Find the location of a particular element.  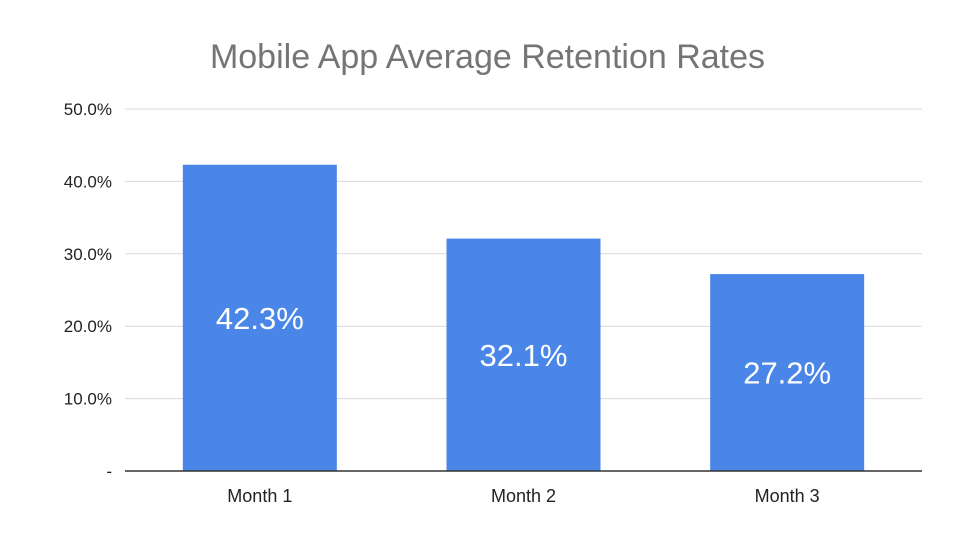

data-label: 27.2% is located at coordinates (787, 373).